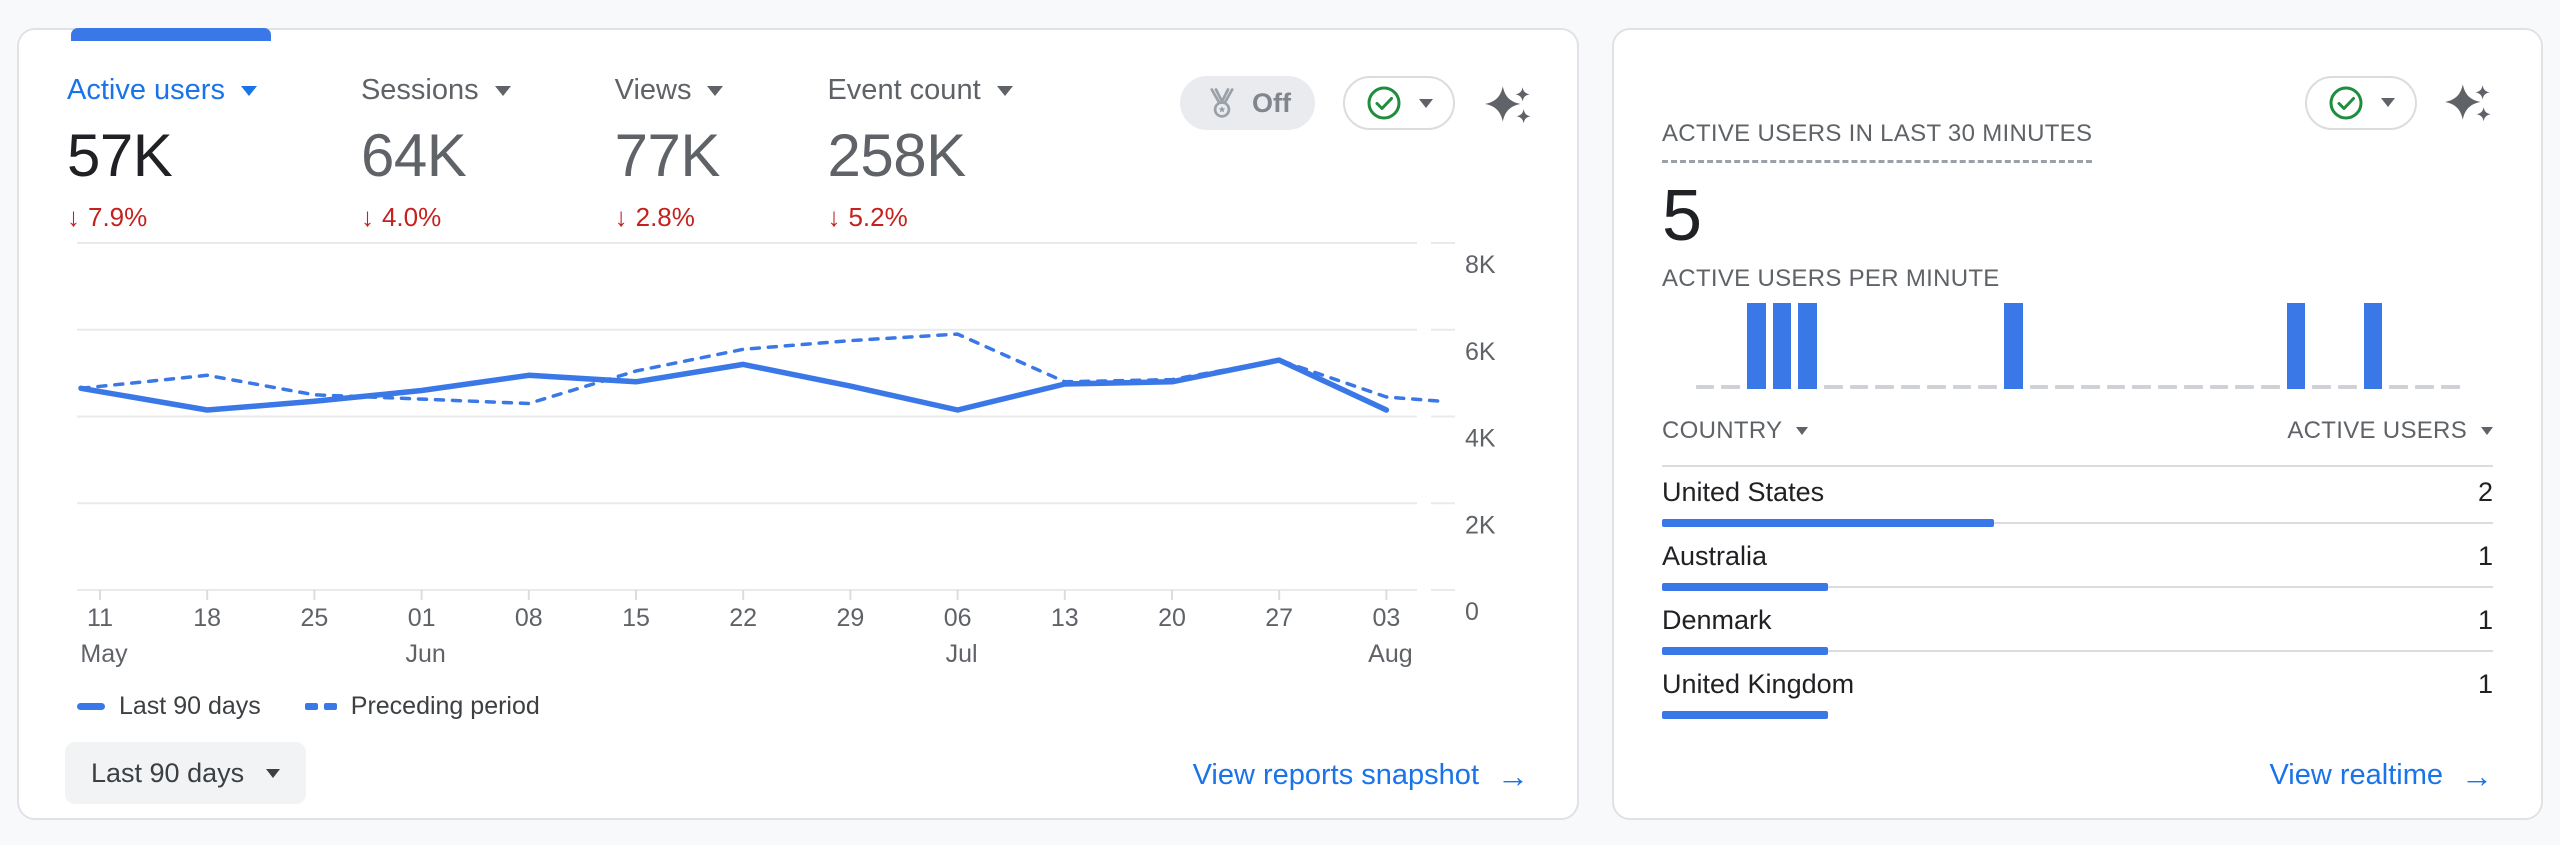 The image size is (2560, 845). What do you see at coordinates (118, 217) in the screenshot?
I see `delta-percent: 7.9%` at bounding box center [118, 217].